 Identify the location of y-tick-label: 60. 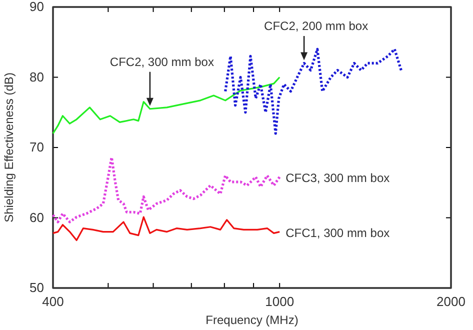
(37, 217).